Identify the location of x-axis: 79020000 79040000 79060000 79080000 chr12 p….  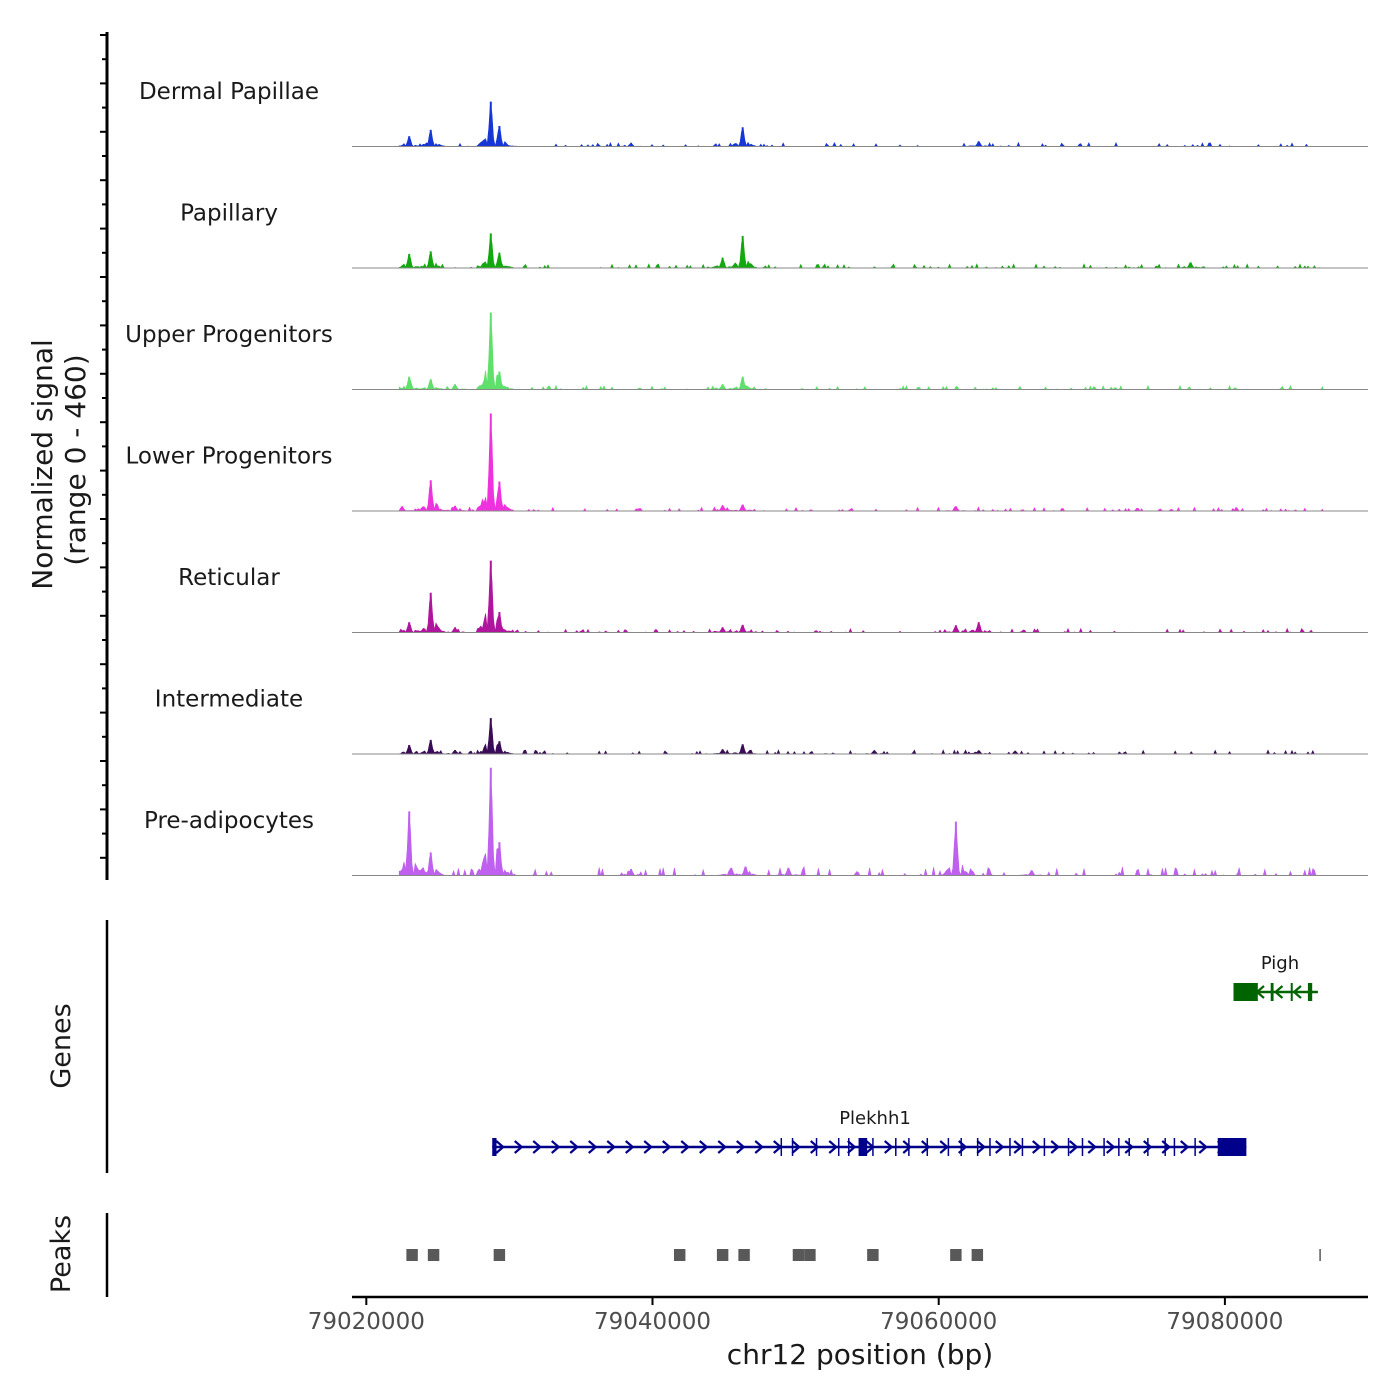
(838, 1333).